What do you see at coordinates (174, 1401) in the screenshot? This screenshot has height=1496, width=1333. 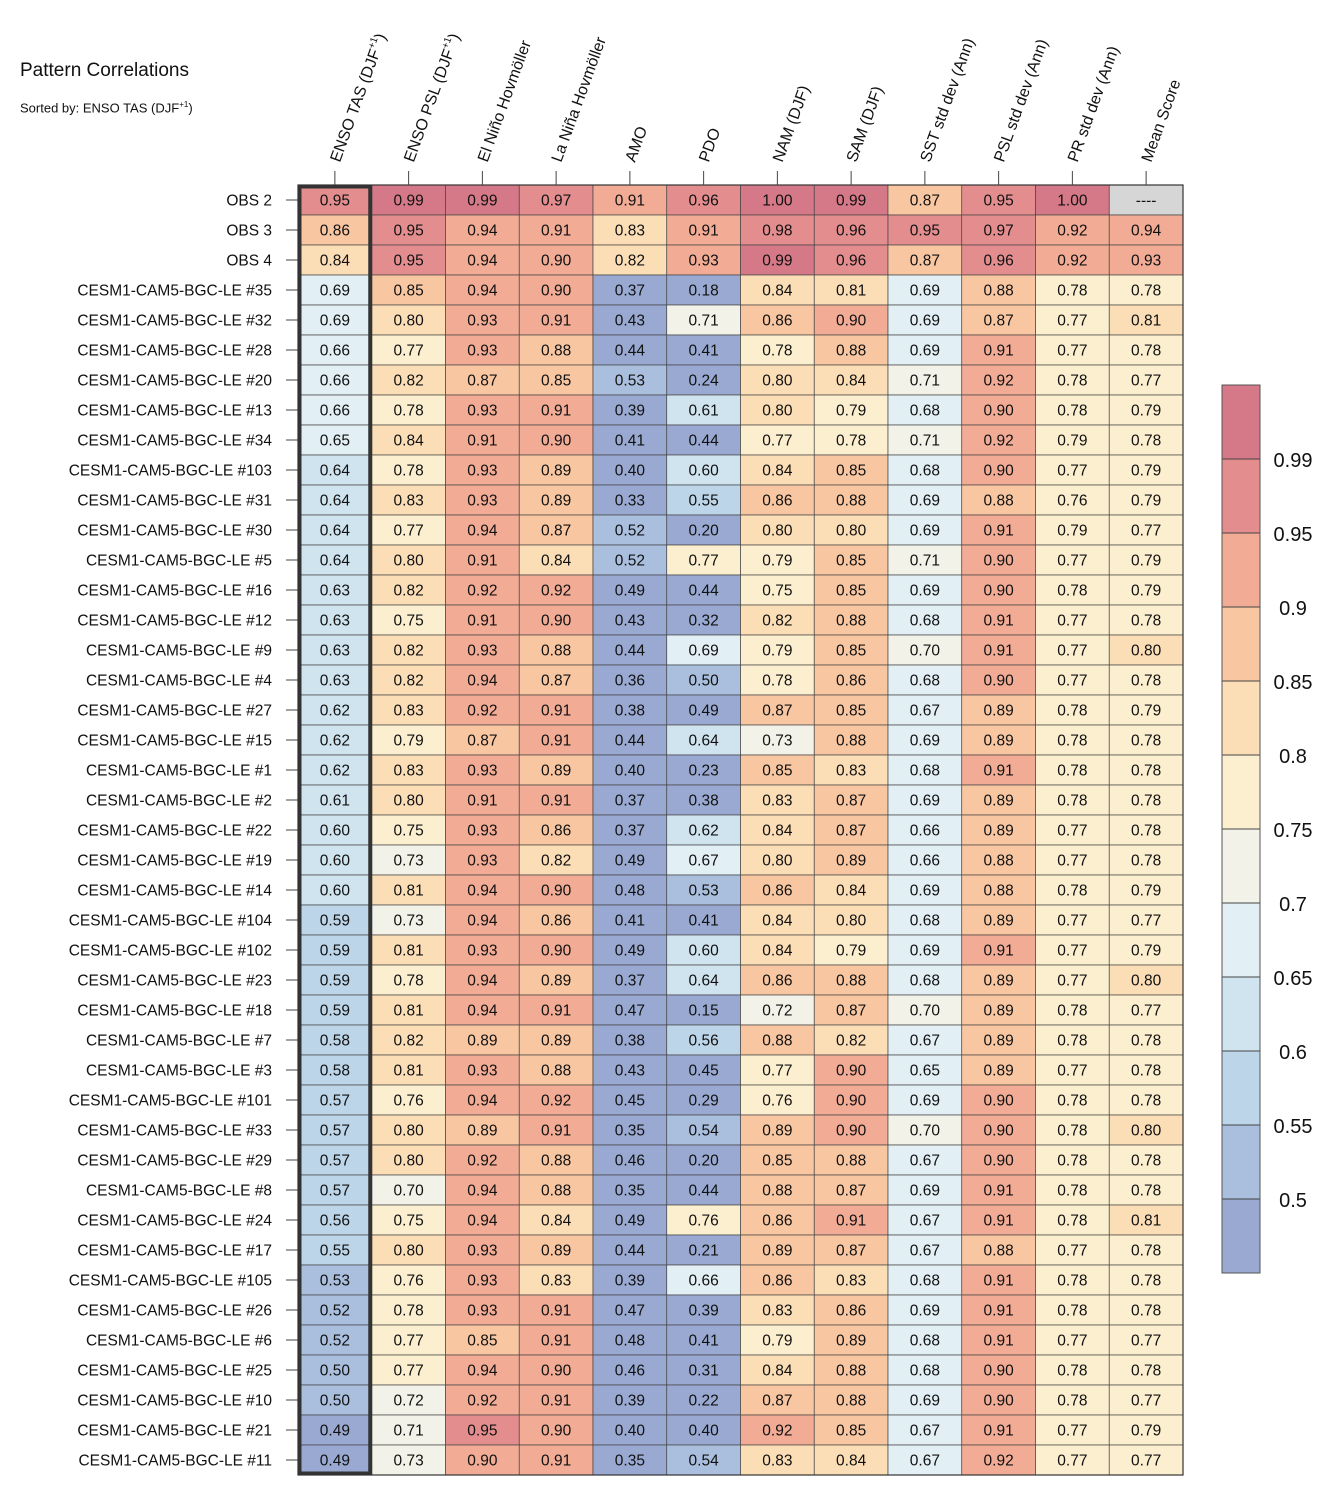 I see `row-label: CESM1-CAM5-BGC-LE #10` at bounding box center [174, 1401].